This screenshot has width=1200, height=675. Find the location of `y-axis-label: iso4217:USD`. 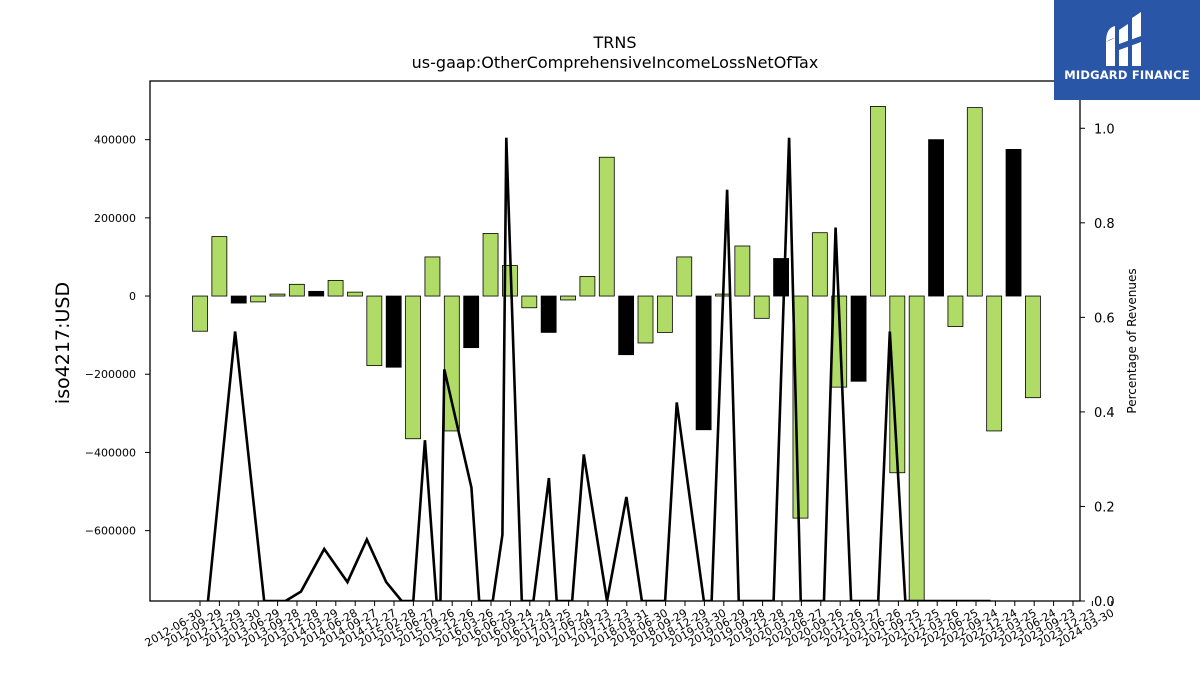

y-axis-label: iso4217:USD is located at coordinates (63, 343).